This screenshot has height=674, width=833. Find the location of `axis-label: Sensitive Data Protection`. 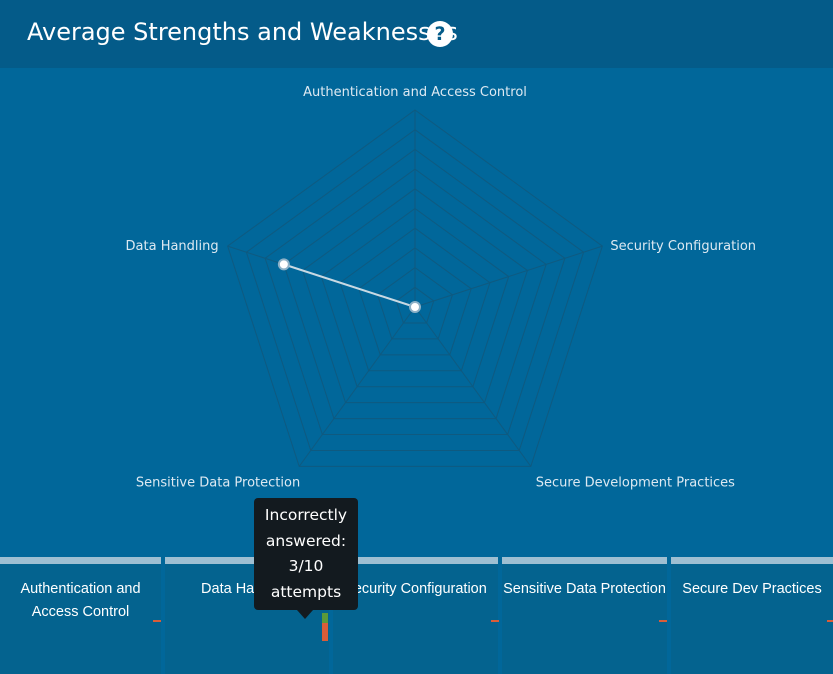

axis-label: Sensitive Data Protection is located at coordinates (218, 482).